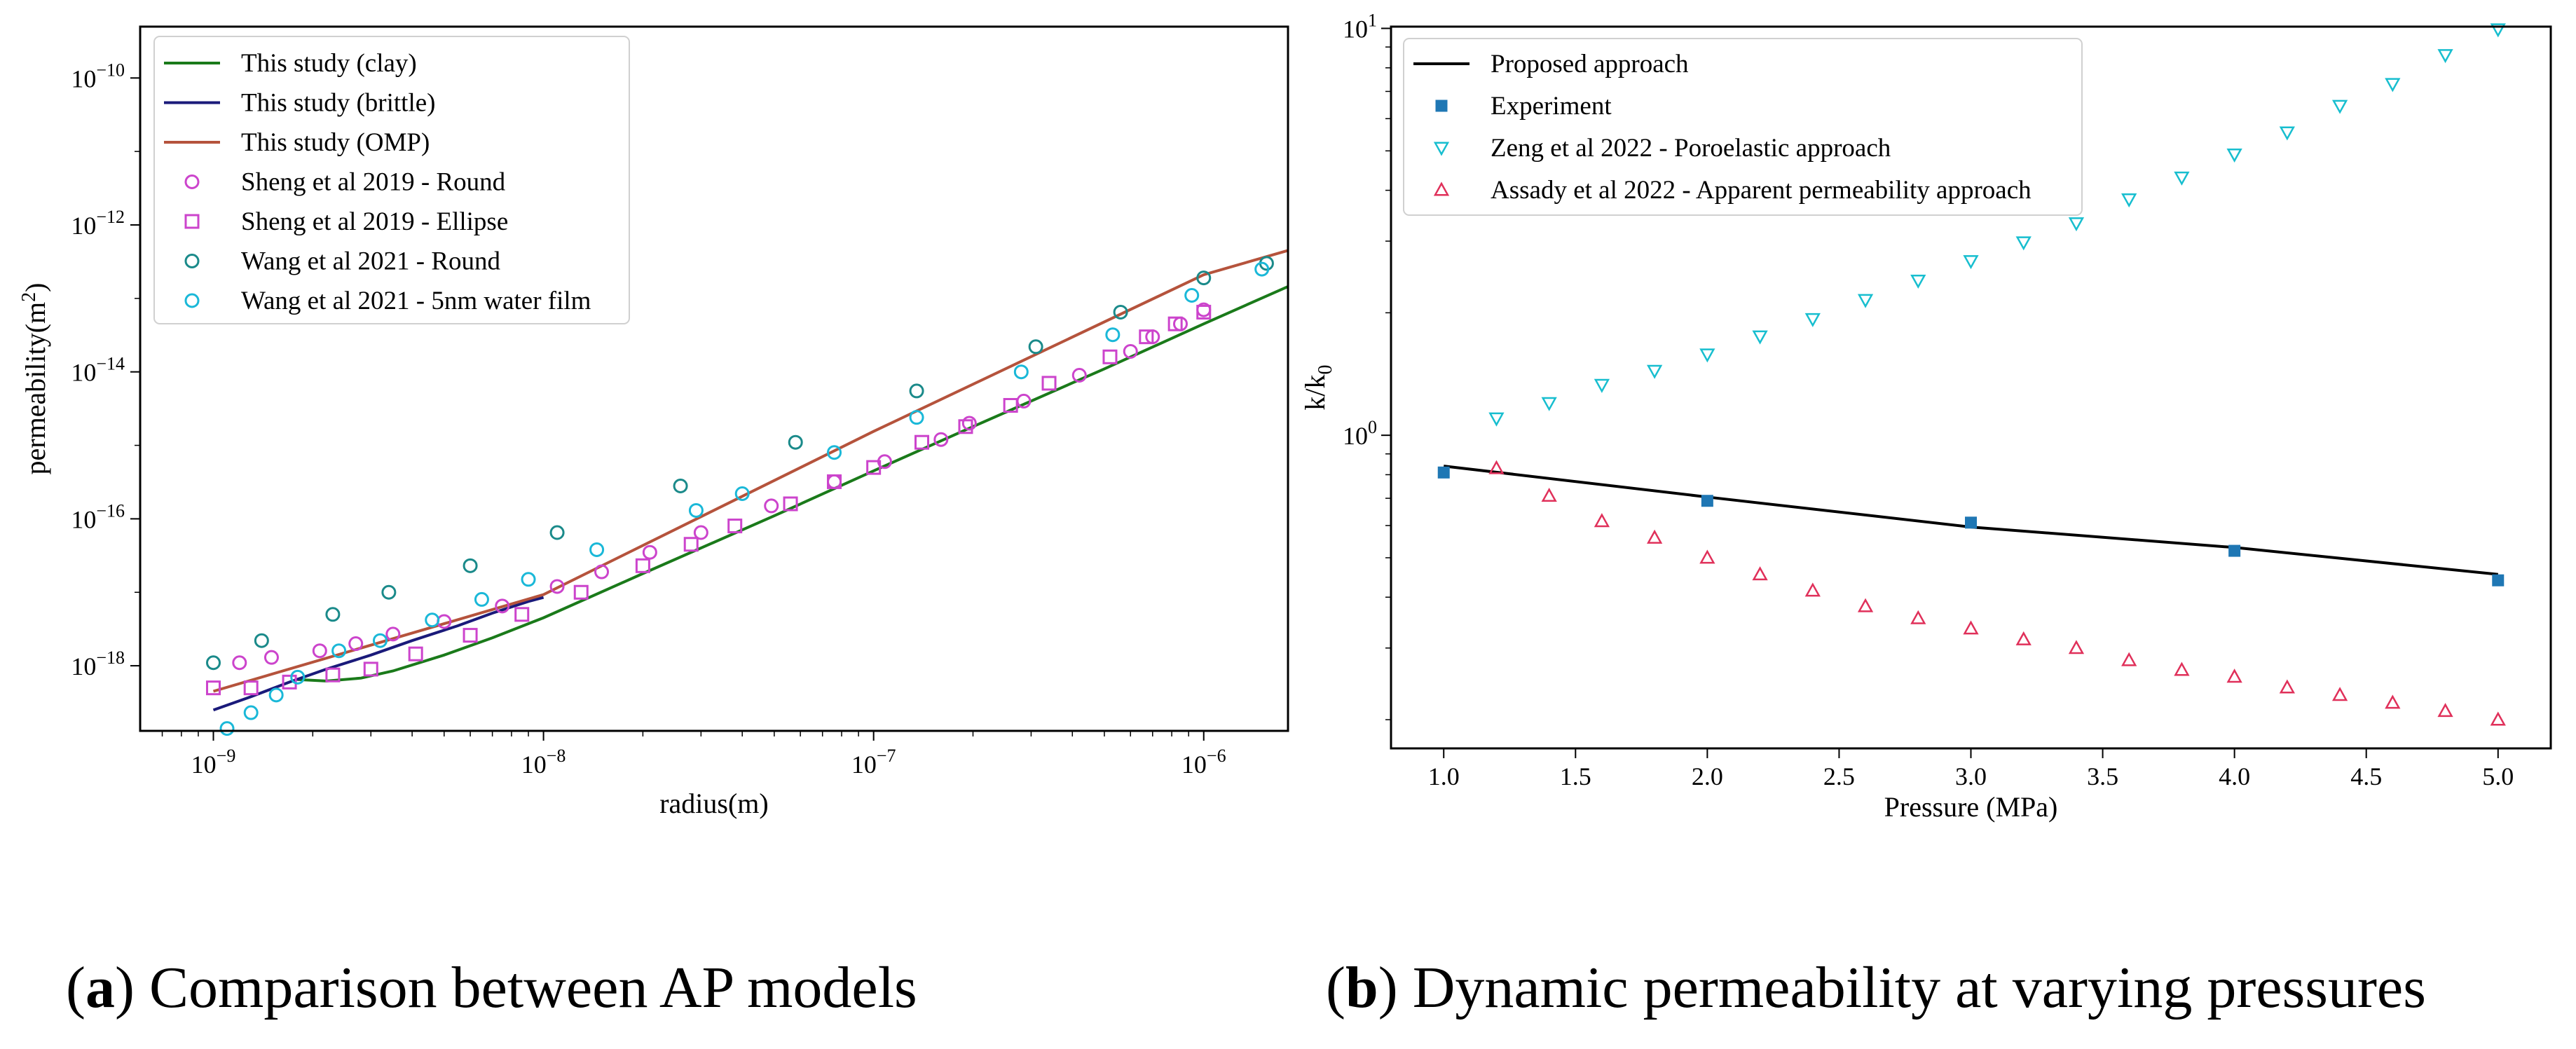 The width and height of the screenshot is (2576, 1049). I want to click on x-axis-label: radius(m), so click(714, 803).